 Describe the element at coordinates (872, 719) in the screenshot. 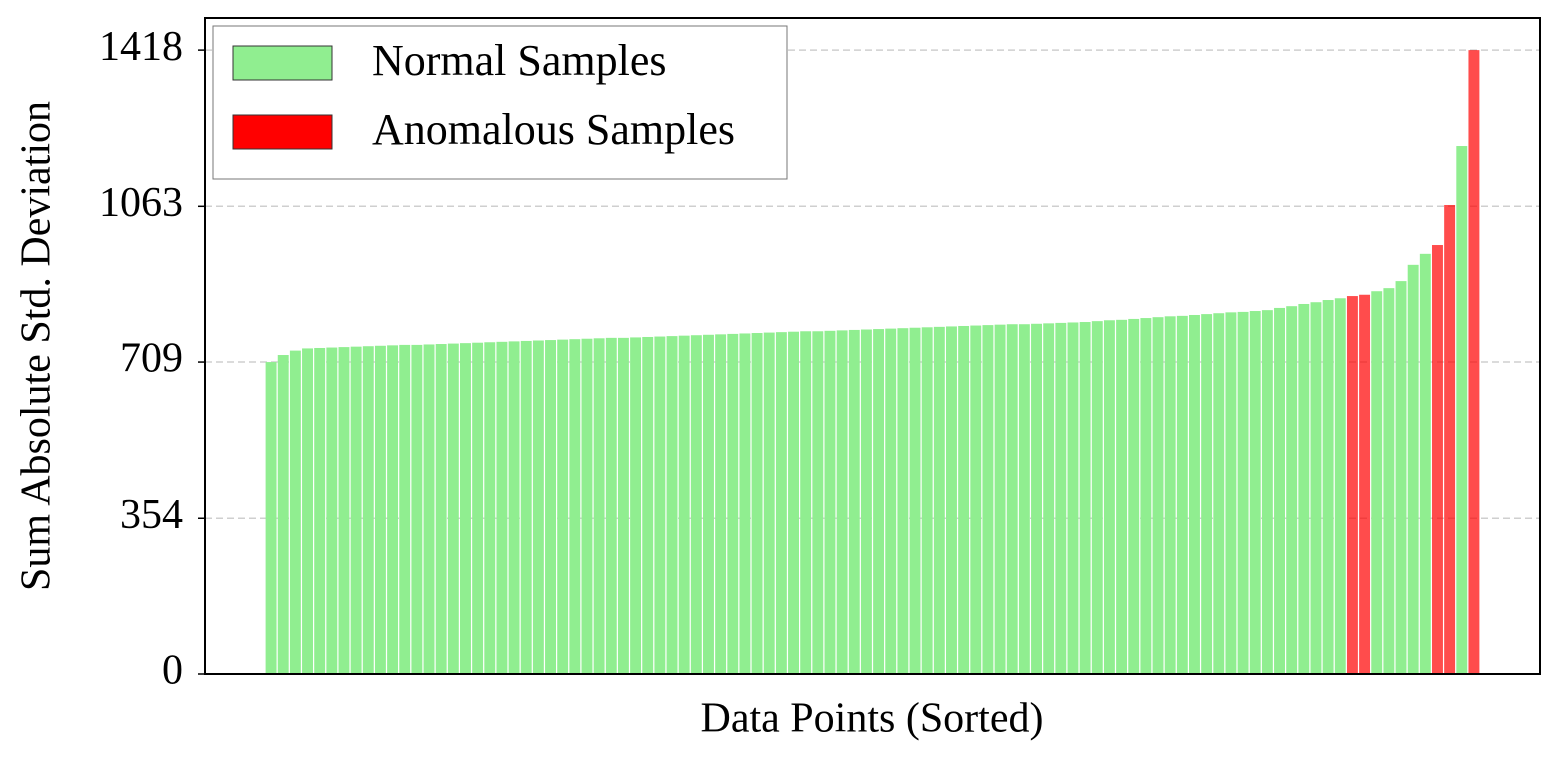

I see `x-axis-label: Data Points (Sorted)` at that location.